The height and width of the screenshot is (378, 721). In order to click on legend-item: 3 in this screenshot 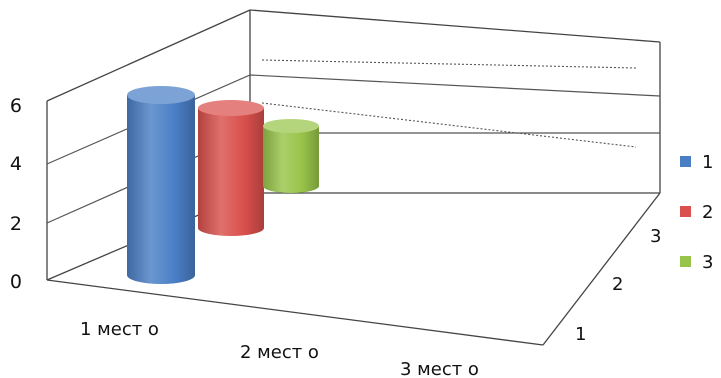, I will do `click(696, 262)`.